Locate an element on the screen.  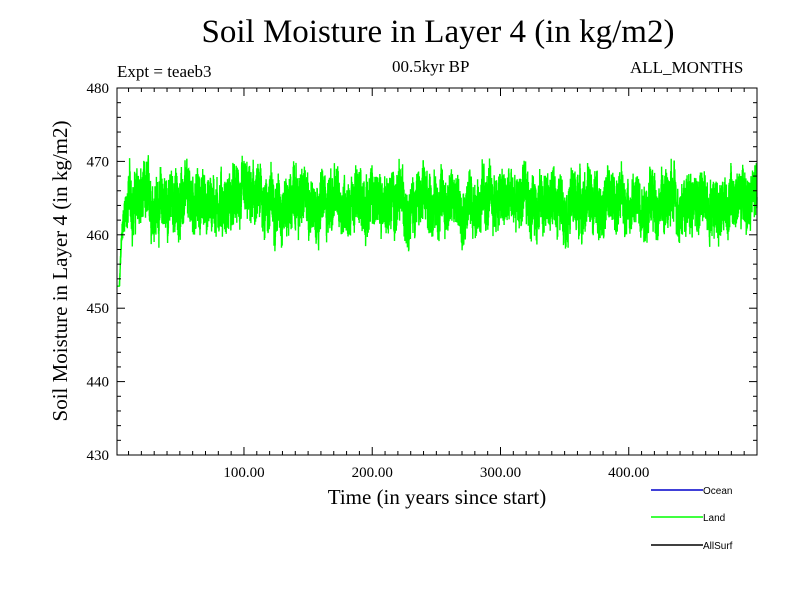
x-axis-title: Time (in years since start) is located at coordinates (437, 497).